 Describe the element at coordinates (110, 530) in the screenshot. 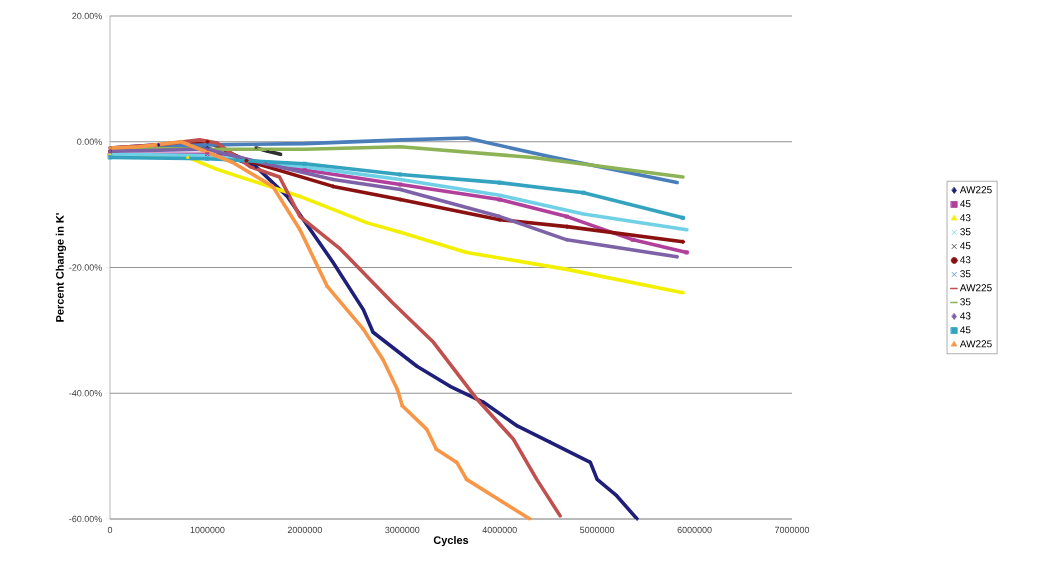

I see `x-tick-label: 0` at that location.